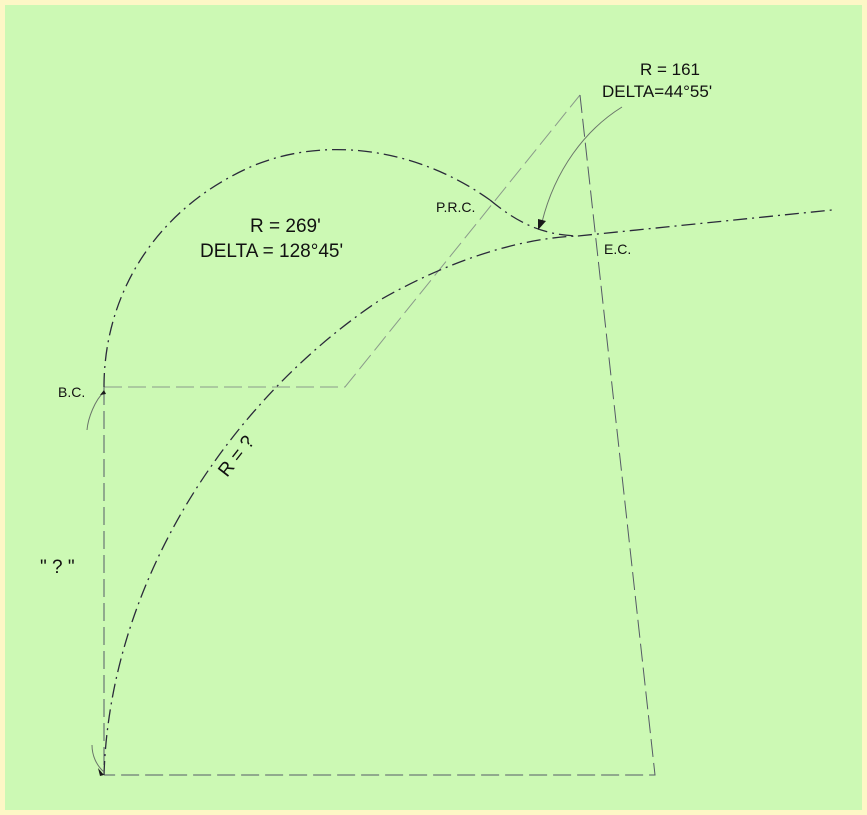 This screenshot has width=867, height=815. Describe the element at coordinates (705, 223) in the screenshot. I see `tangent-beyond-ec` at that location.